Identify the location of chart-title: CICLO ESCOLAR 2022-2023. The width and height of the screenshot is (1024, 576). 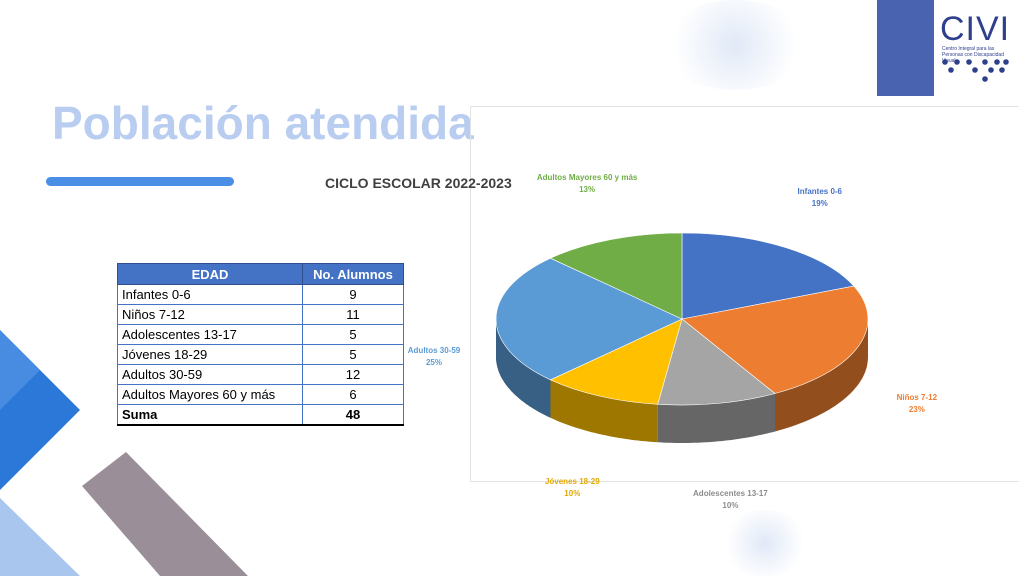
(418, 183).